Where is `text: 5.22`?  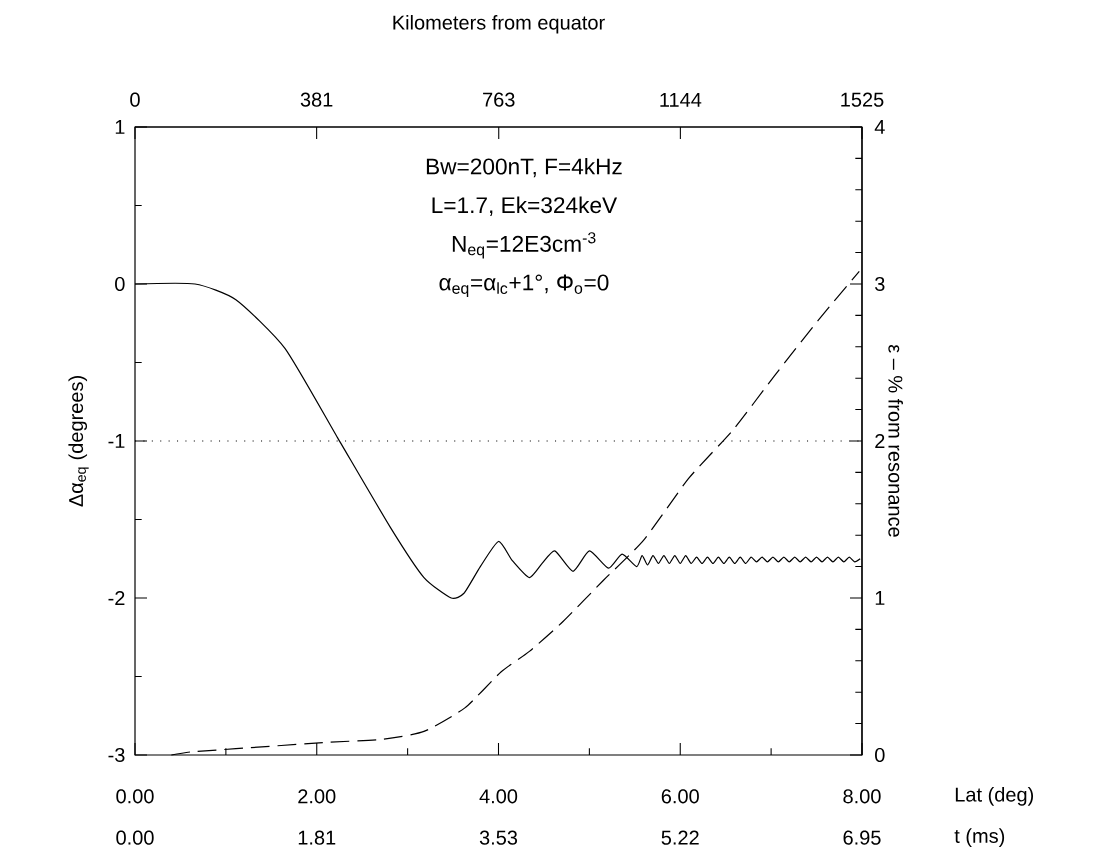
text: 5.22 is located at coordinates (680, 837).